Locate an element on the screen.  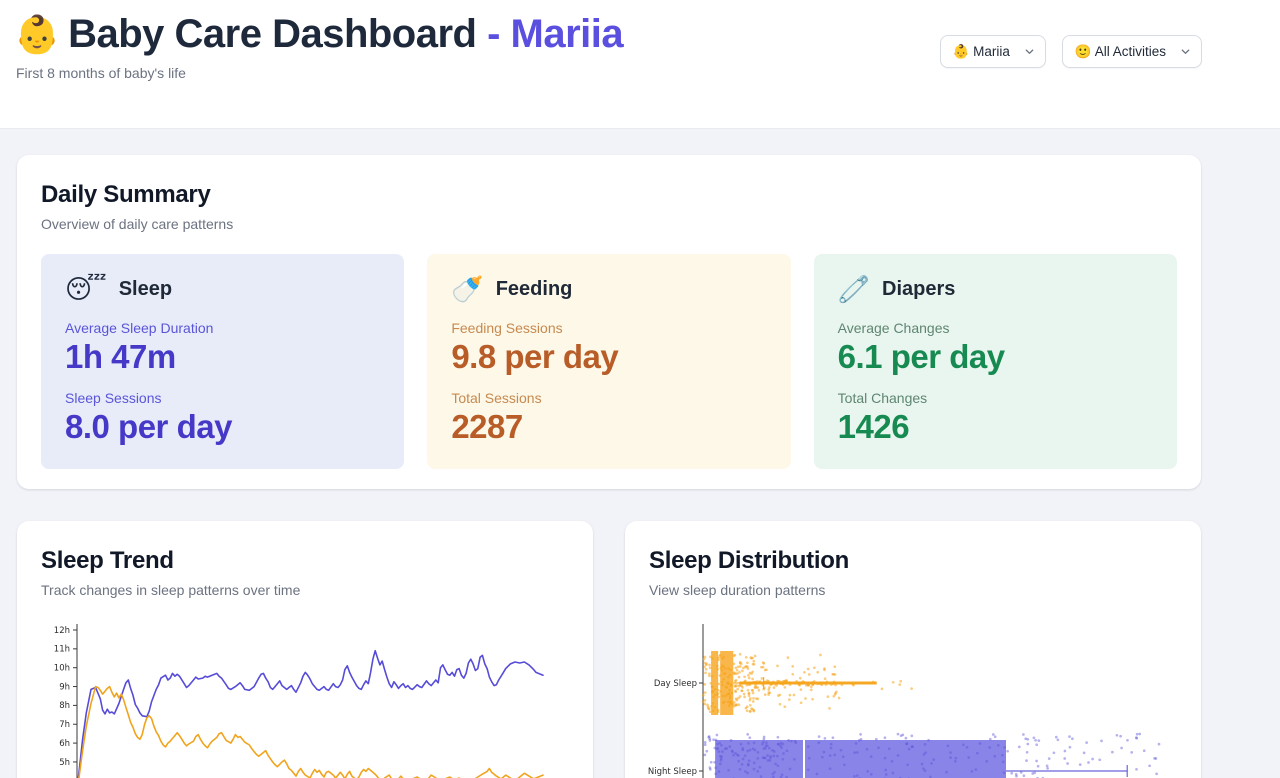
page-title: Baby Care Dashboard - Mariia is located at coordinates (346, 34).